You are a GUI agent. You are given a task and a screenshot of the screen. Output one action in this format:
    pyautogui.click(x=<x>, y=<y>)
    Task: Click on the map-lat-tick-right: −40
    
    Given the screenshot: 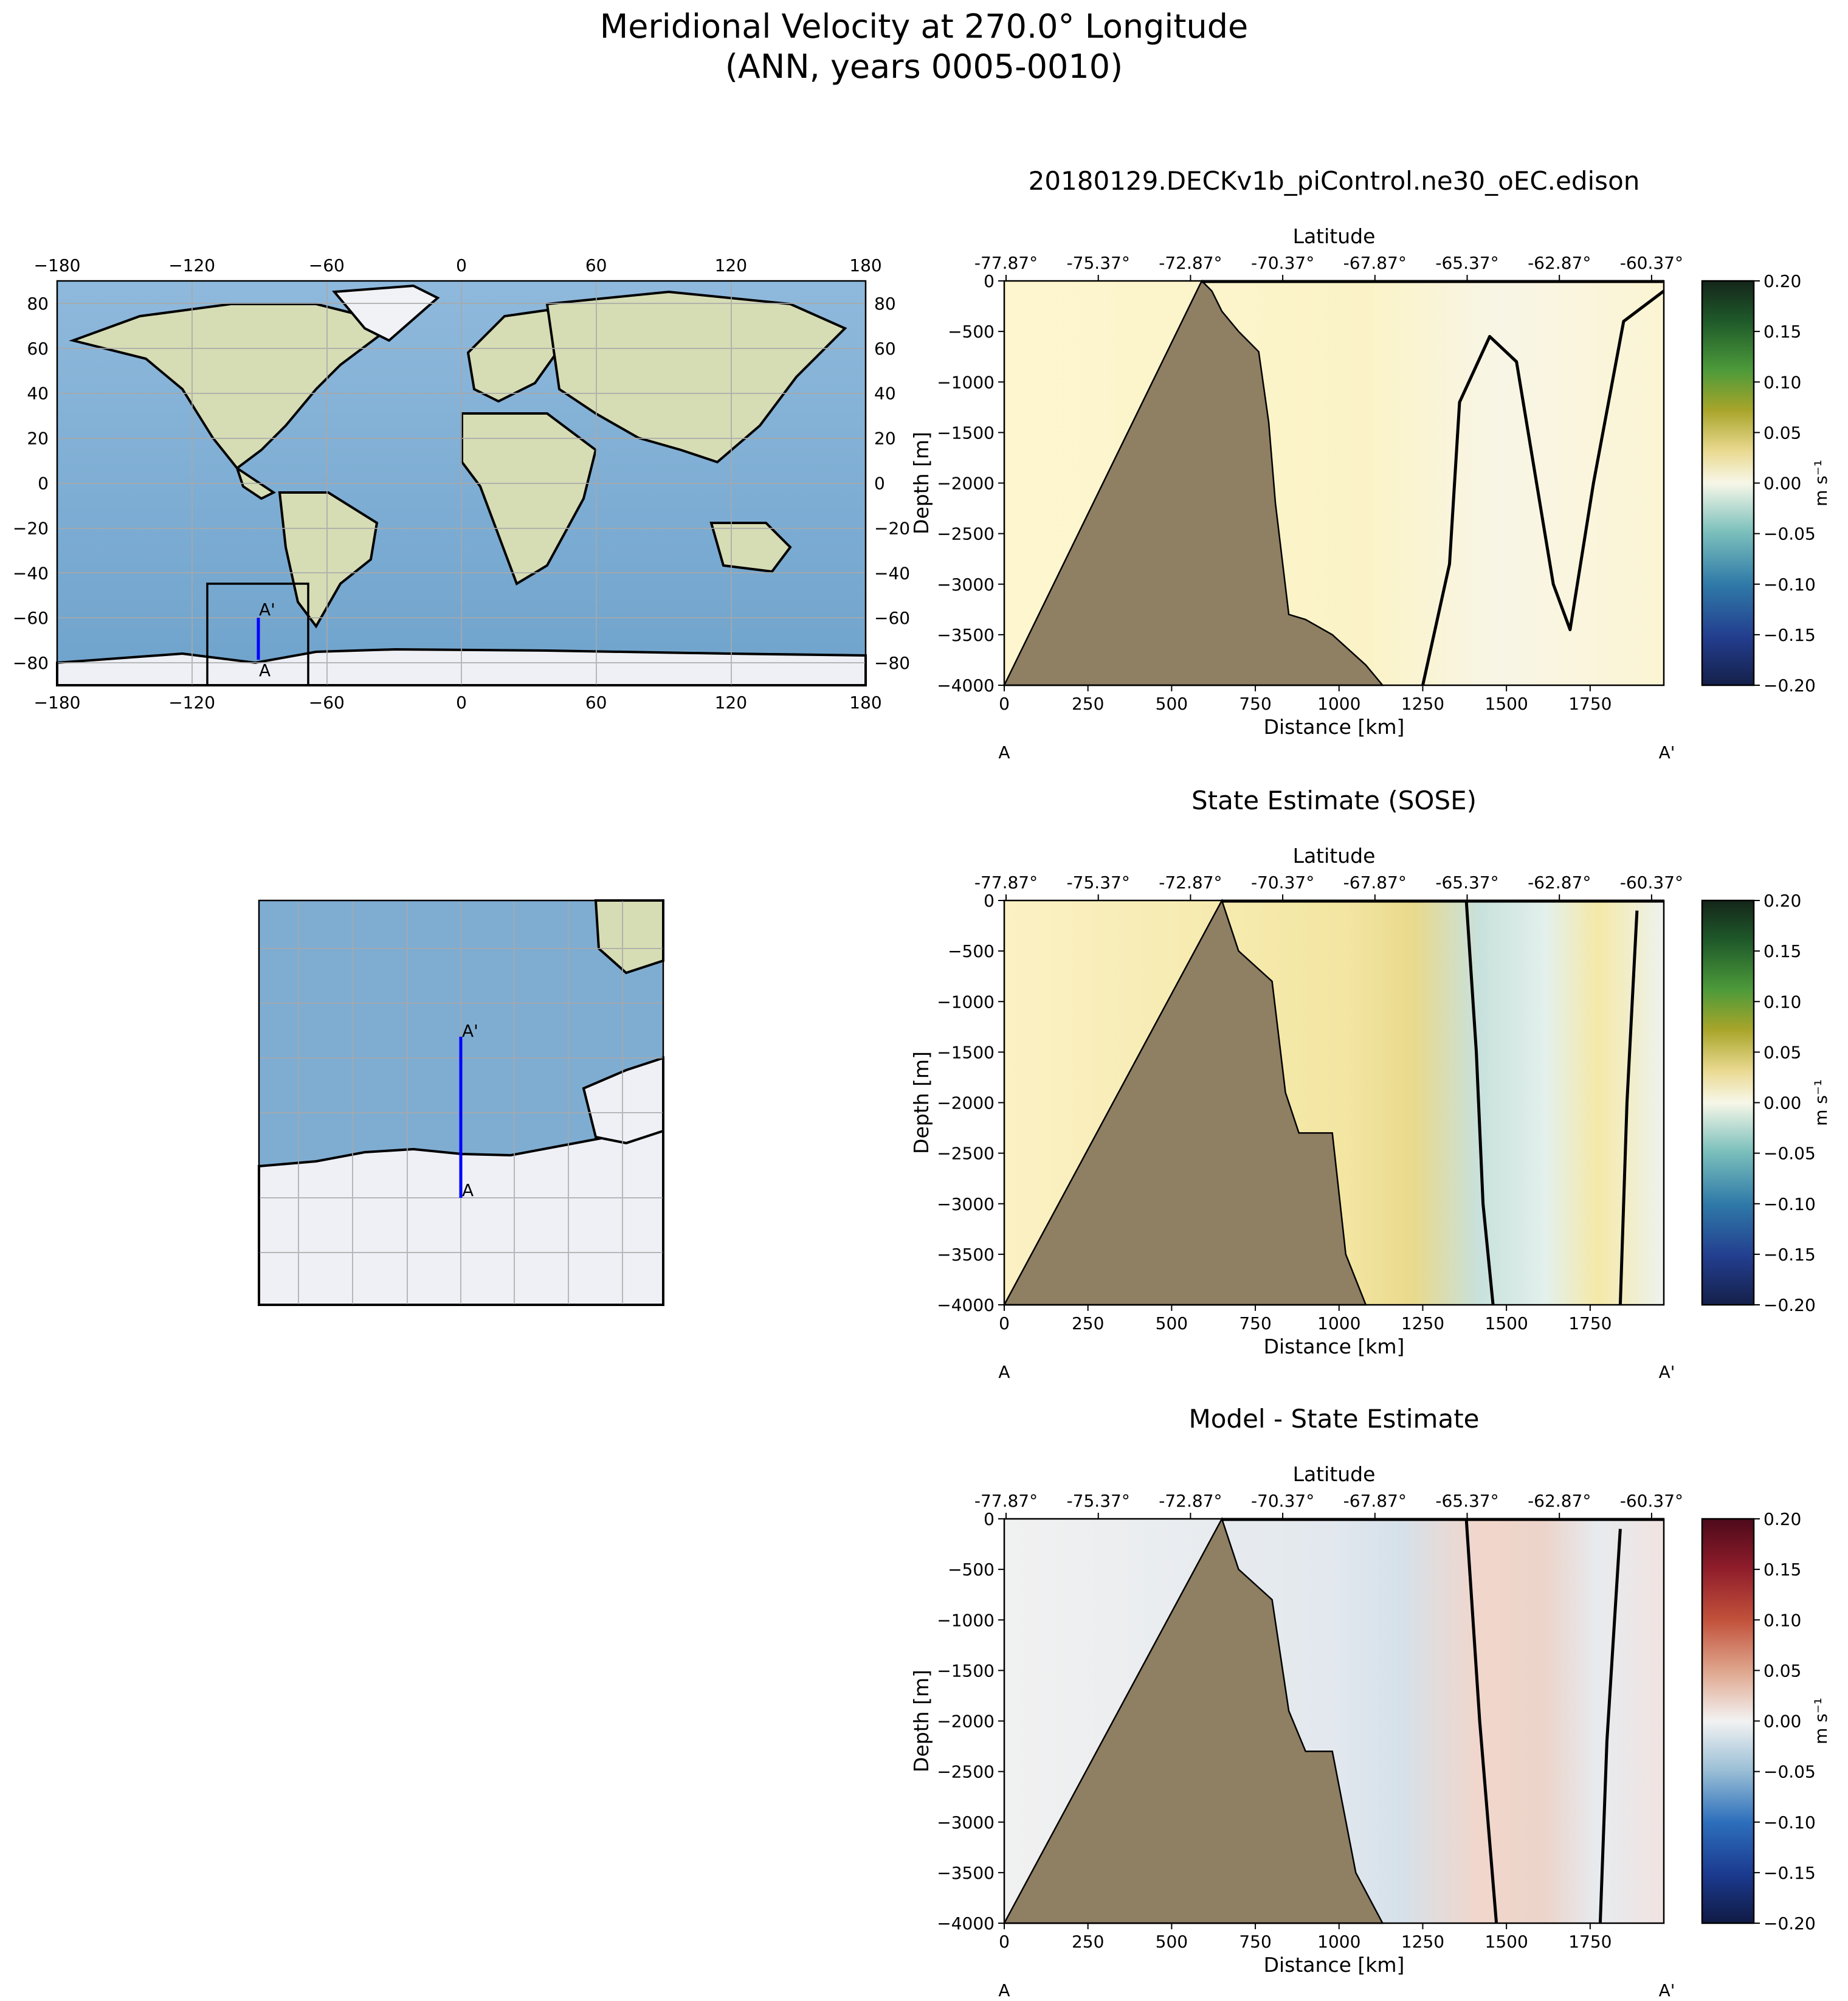 What is the action you would take?
    pyautogui.click(x=892, y=573)
    